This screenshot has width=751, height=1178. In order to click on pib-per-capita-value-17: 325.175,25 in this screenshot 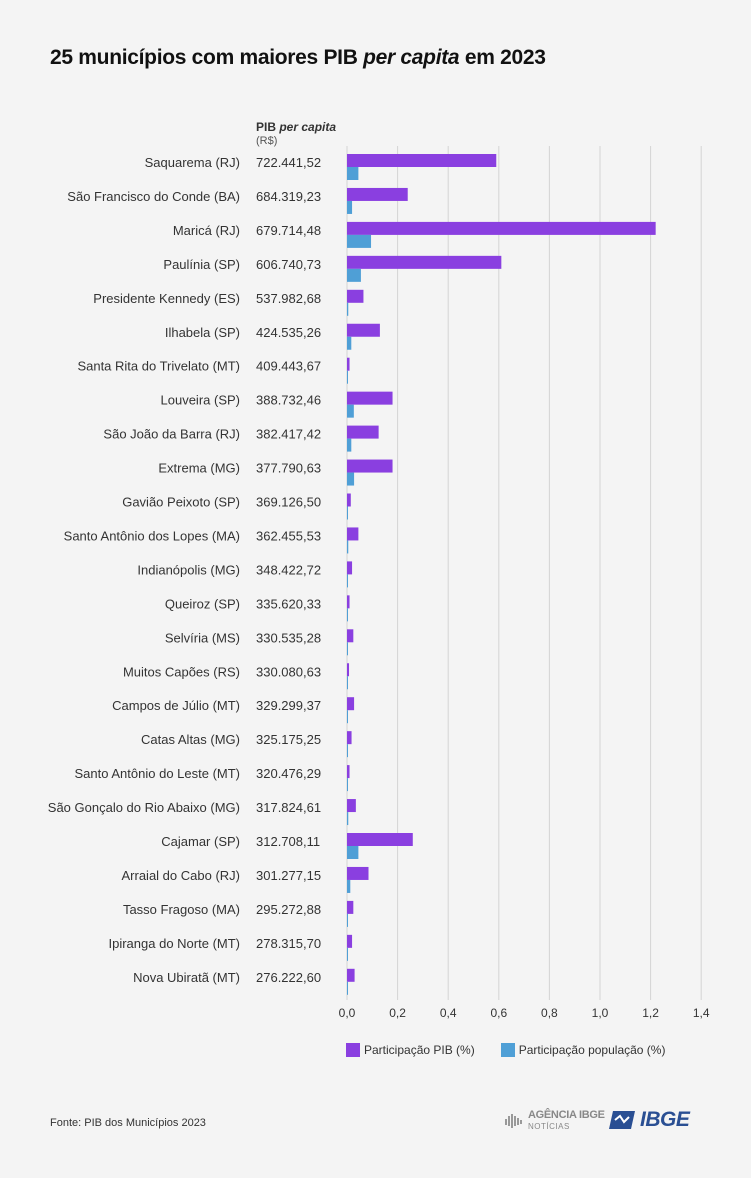, I will do `click(288, 739)`.